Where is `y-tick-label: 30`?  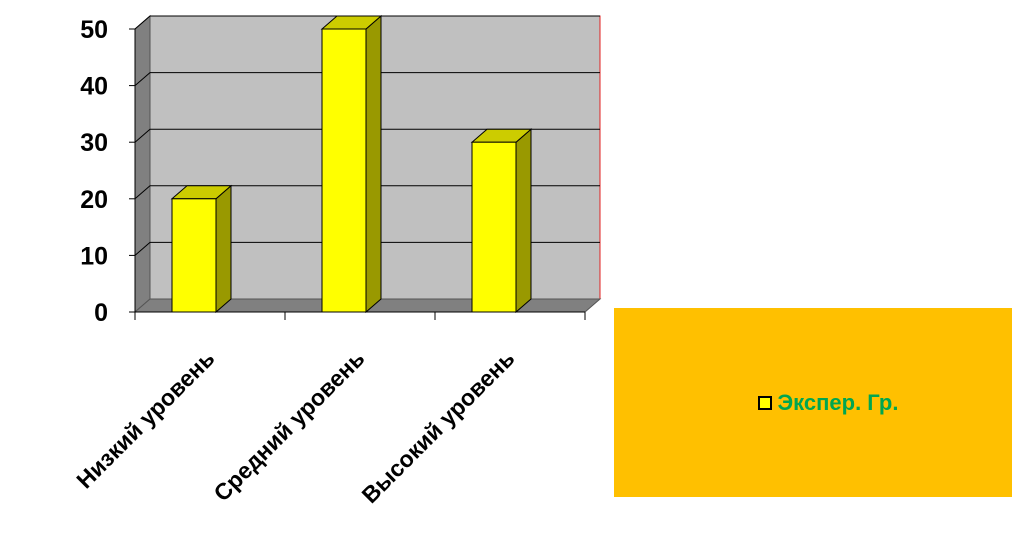 y-tick-label: 30 is located at coordinates (94, 143).